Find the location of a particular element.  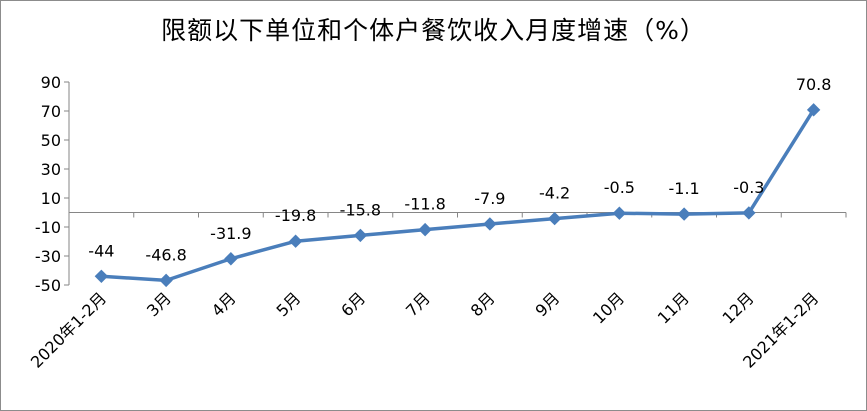

data-label: -44 is located at coordinates (101, 250).